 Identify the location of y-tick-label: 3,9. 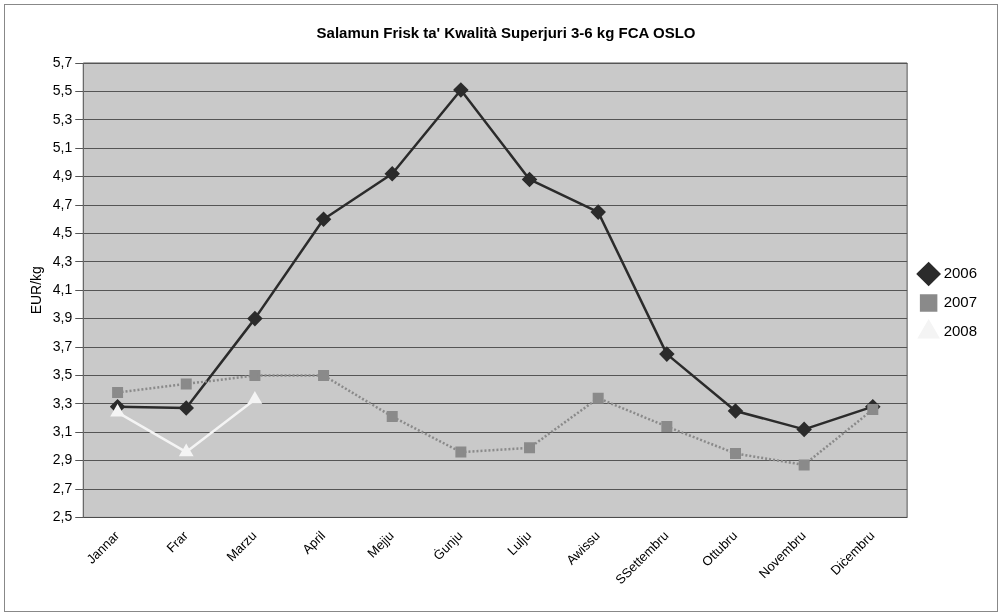
(62, 317).